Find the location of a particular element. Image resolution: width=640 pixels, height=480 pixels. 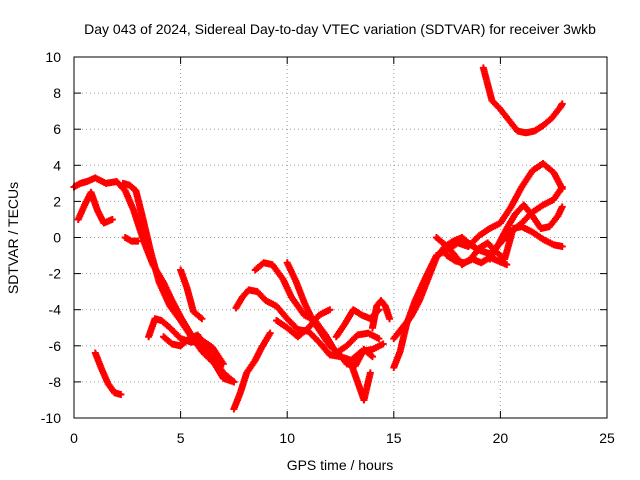

y-tick-label: -2 is located at coordinates (55, 274).